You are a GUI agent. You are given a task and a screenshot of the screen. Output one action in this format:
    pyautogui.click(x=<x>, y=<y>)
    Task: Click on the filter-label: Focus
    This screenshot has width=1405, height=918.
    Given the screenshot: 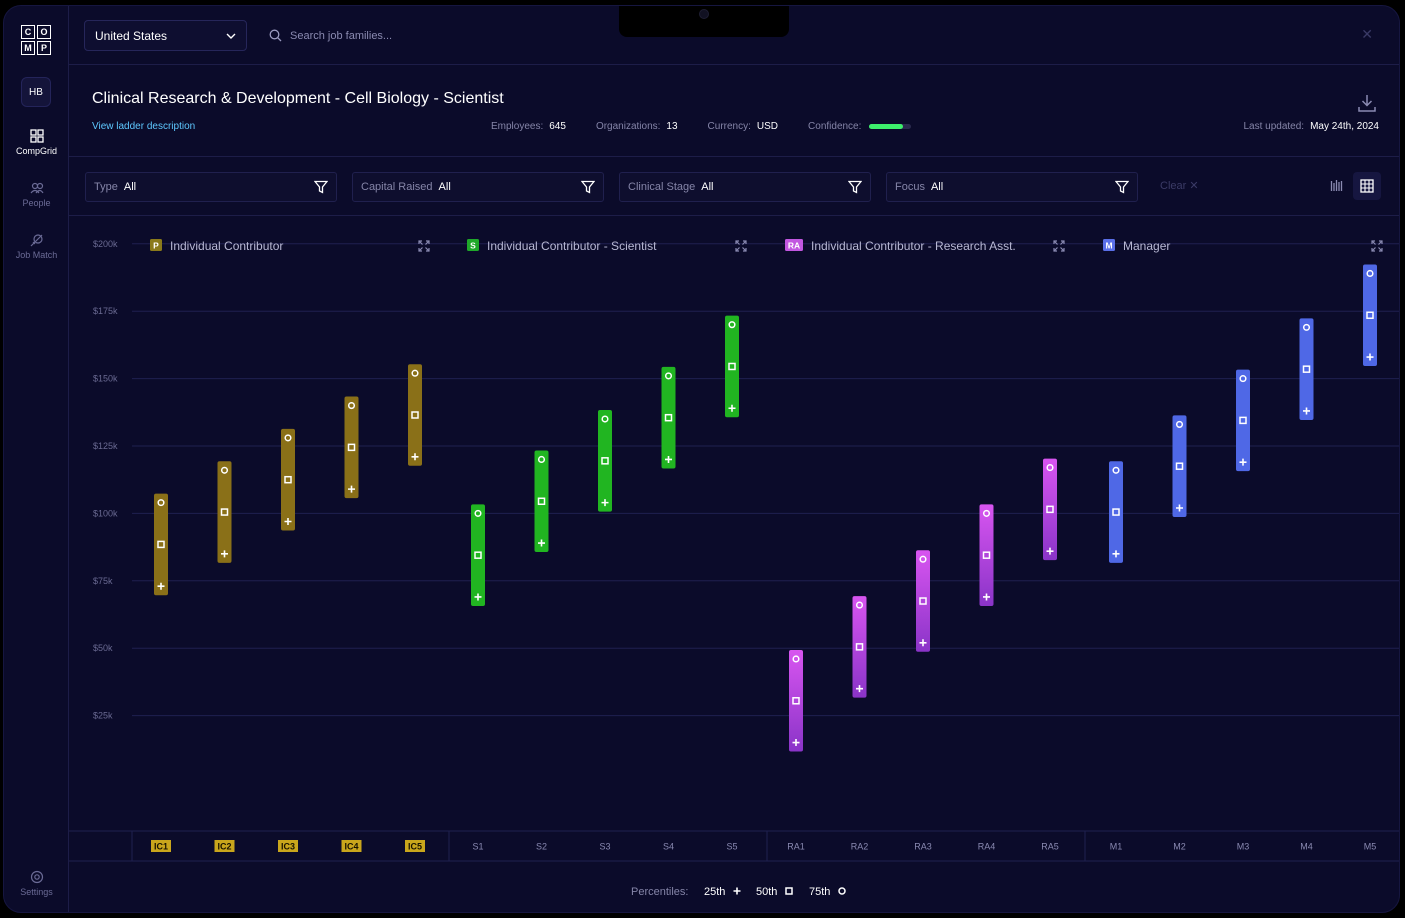 What is the action you would take?
    pyautogui.click(x=910, y=187)
    